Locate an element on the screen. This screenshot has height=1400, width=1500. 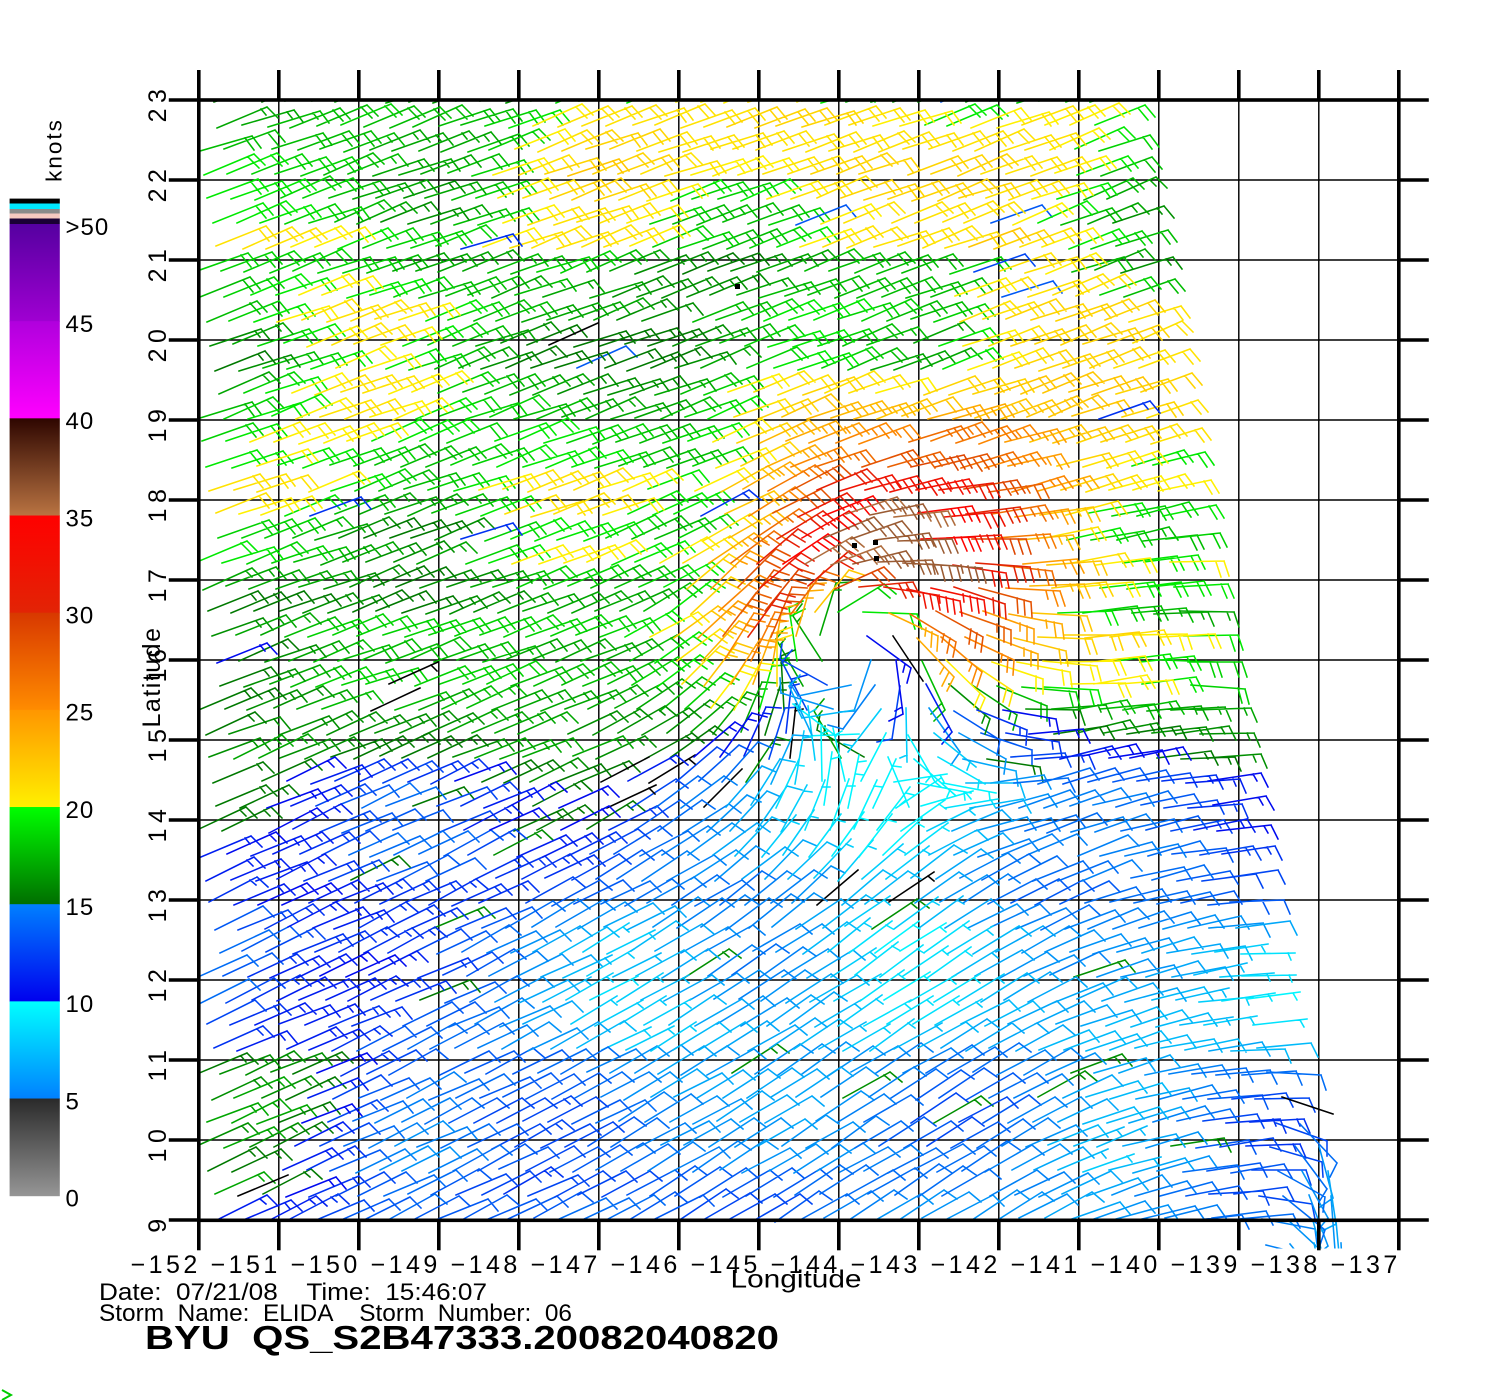
svg-text: 21 is located at coordinates (158, 263).